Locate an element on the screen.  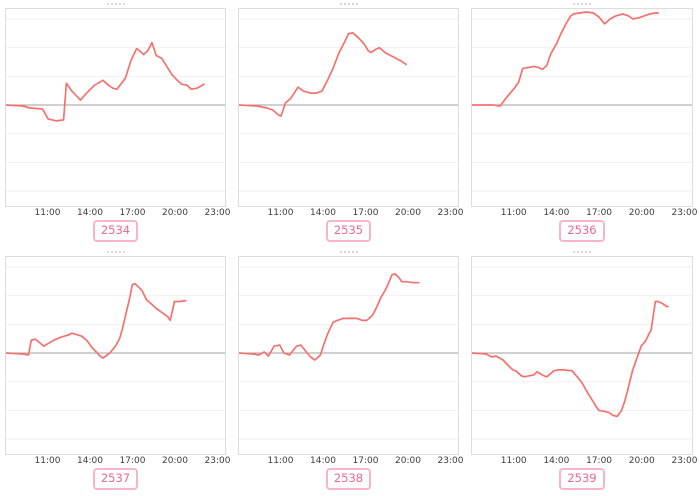
chart-id-badge: 2536 is located at coordinates (582, 231).